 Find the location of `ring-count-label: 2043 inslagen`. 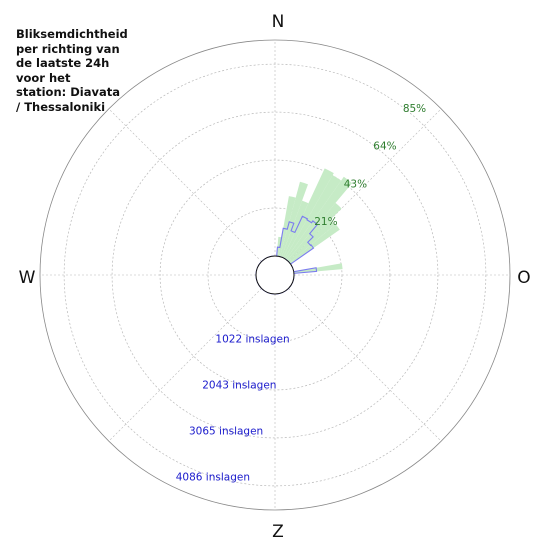

ring-count-label: 2043 inslagen is located at coordinates (239, 385).